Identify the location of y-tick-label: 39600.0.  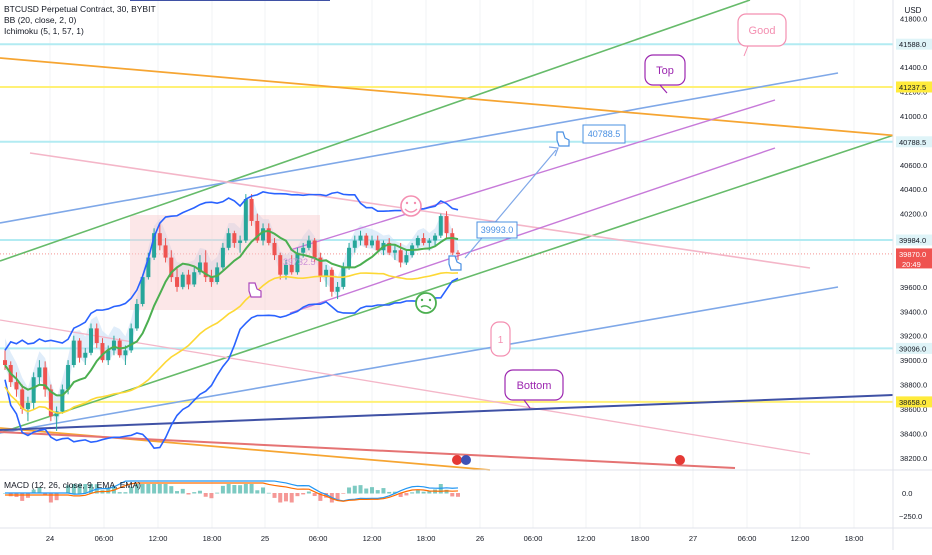
(913, 287).